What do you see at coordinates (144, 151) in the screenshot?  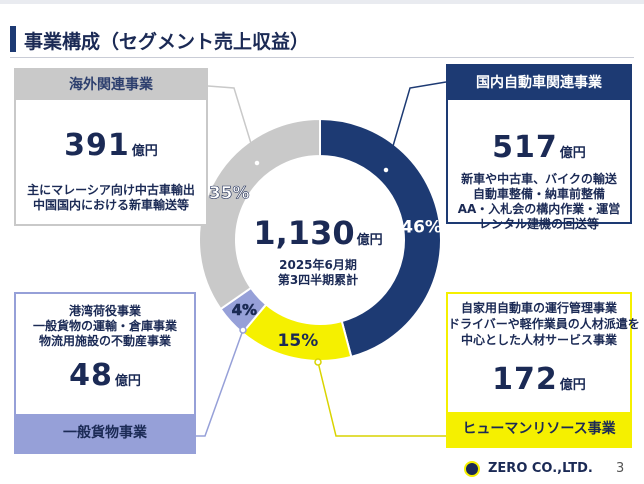 I see `overseas-amount-unit: 億円` at bounding box center [144, 151].